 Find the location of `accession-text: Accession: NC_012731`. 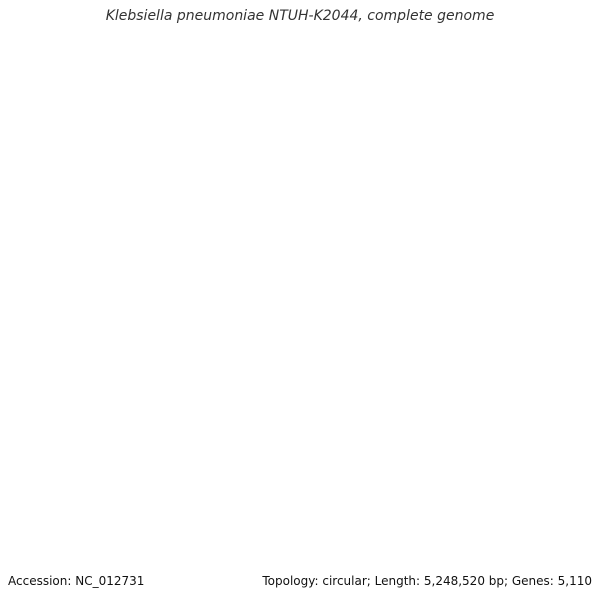

accession-text: Accession: NC_012731 is located at coordinates (76, 581).